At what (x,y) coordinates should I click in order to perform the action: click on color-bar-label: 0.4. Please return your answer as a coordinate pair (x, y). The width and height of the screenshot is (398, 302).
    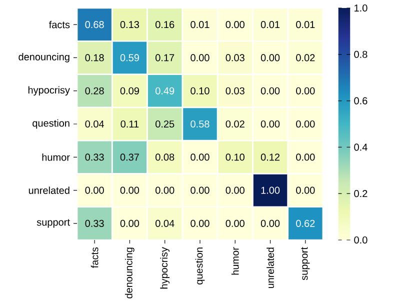
    Looking at the image, I should click on (361, 147).